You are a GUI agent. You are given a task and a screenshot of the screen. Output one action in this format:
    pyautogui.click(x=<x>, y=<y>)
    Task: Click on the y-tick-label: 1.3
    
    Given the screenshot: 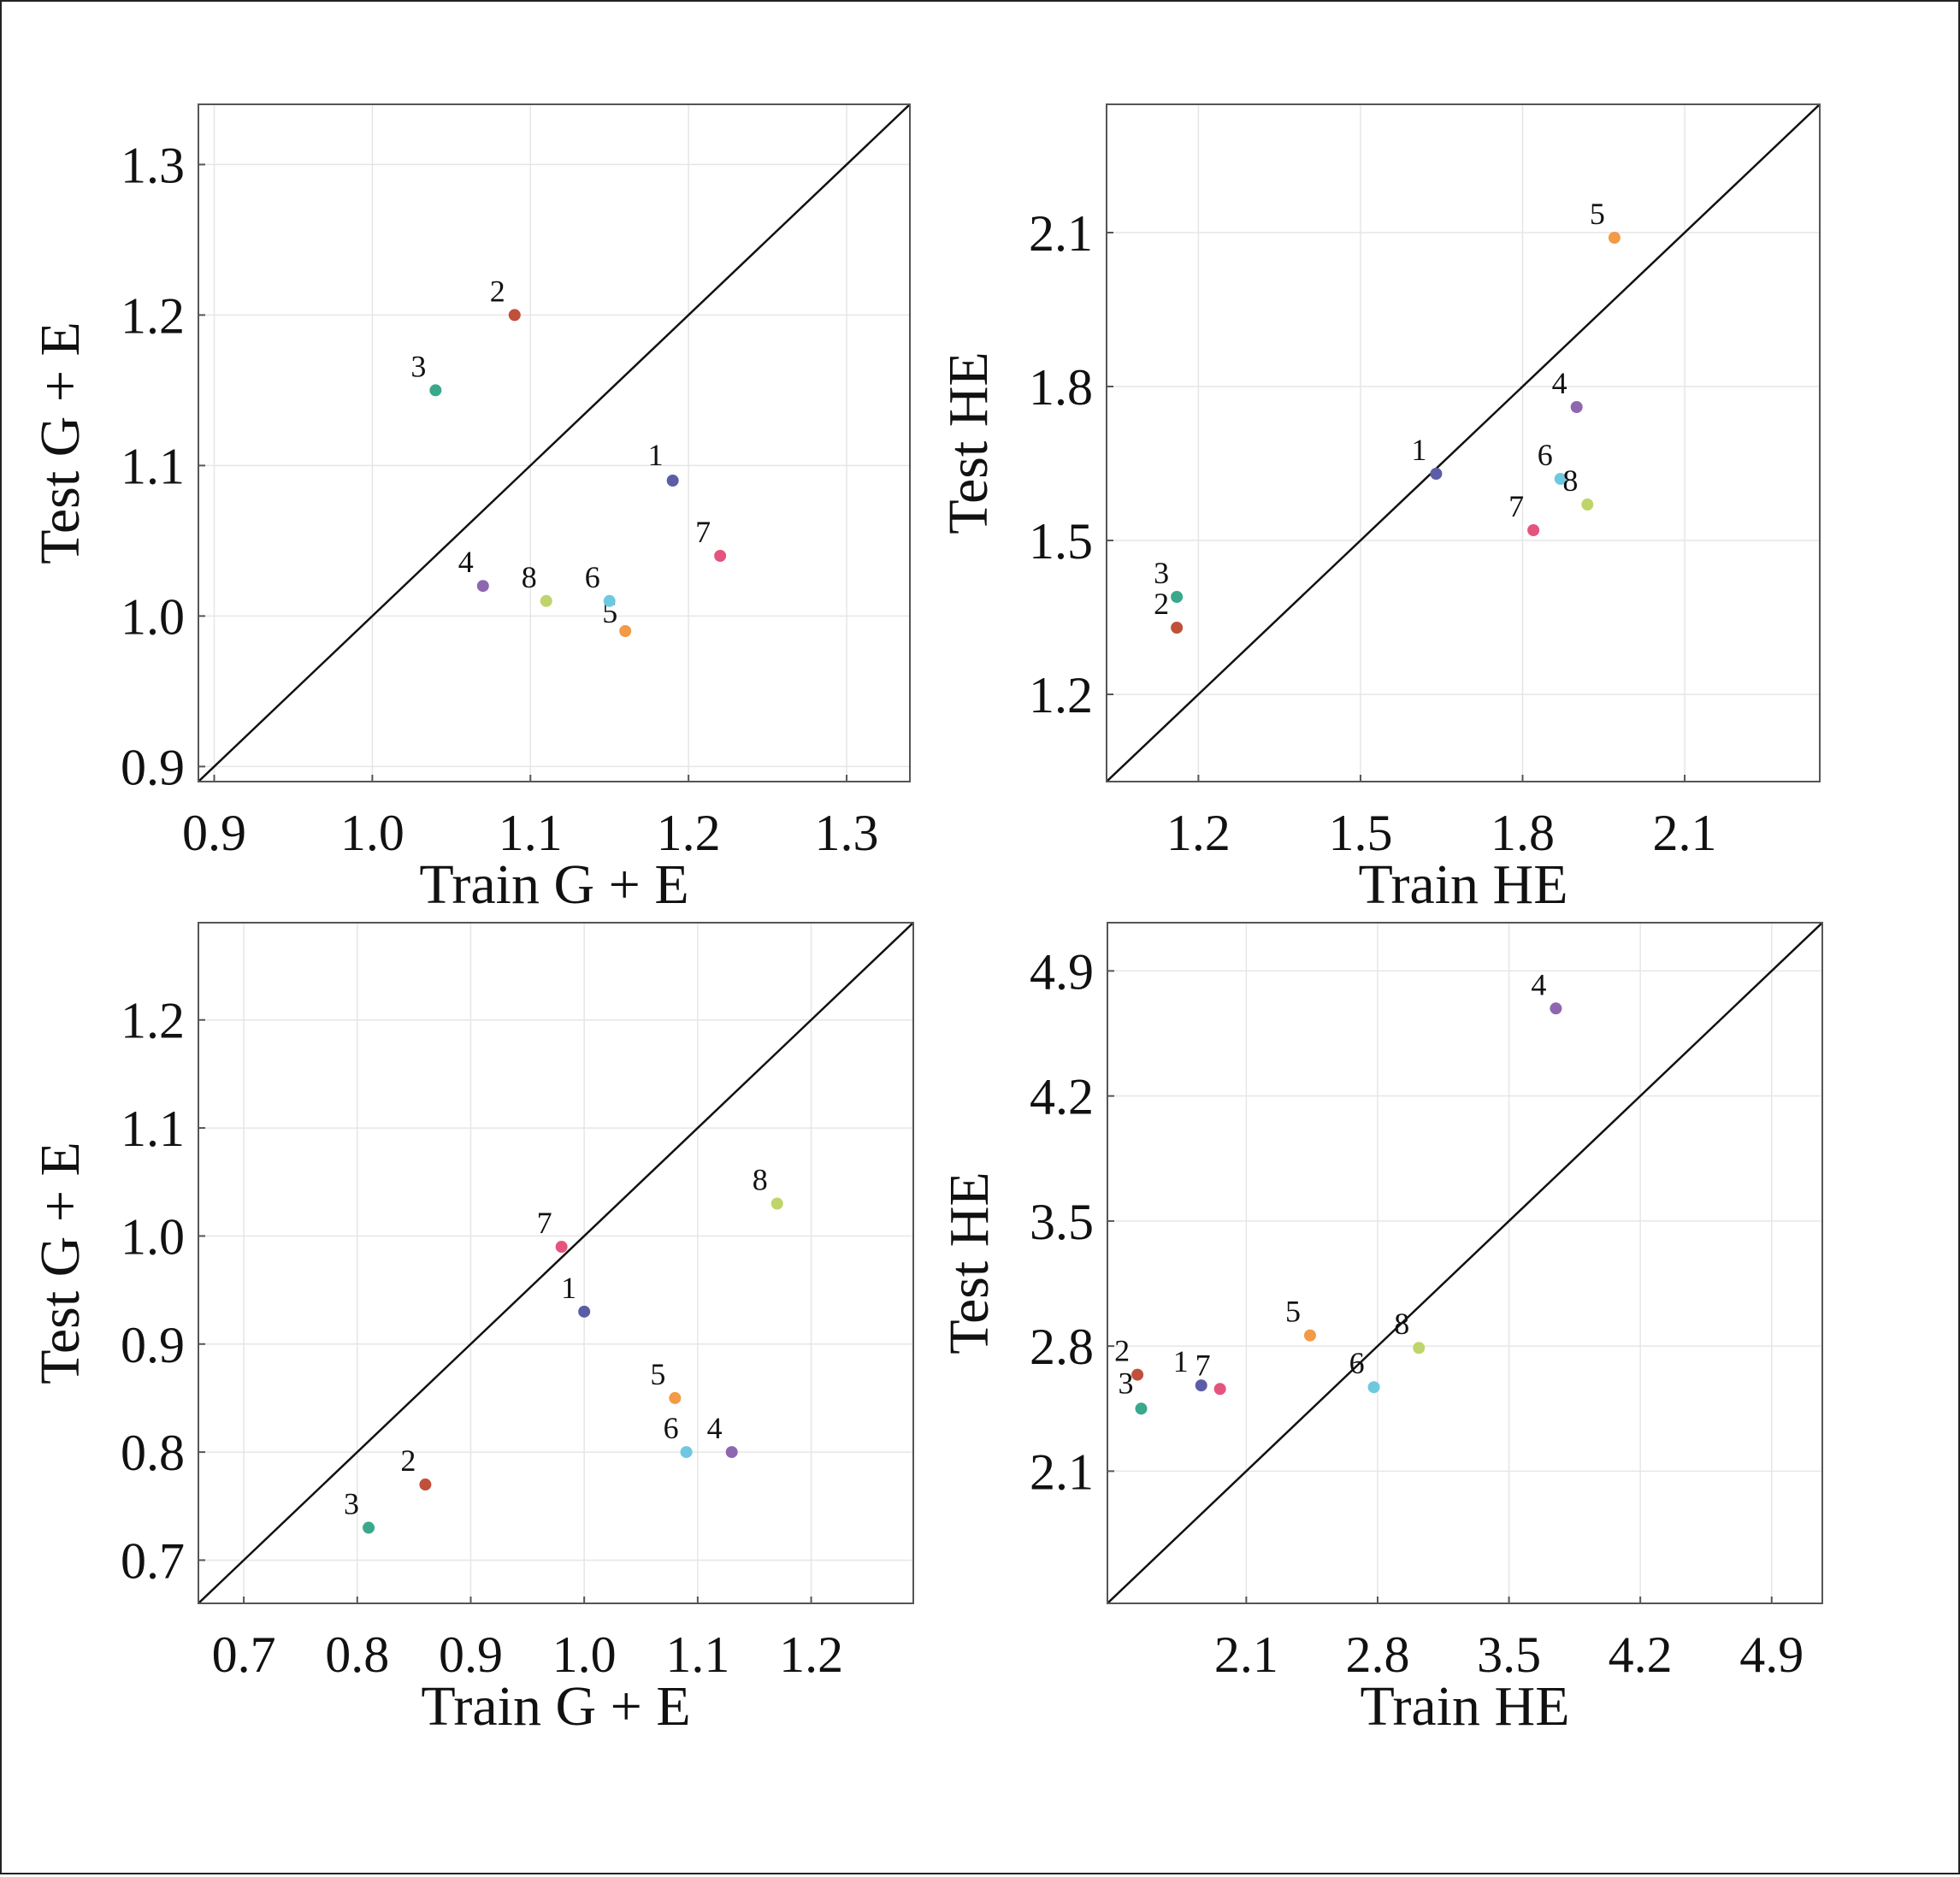 What is the action you would take?
    pyautogui.click(x=153, y=165)
    